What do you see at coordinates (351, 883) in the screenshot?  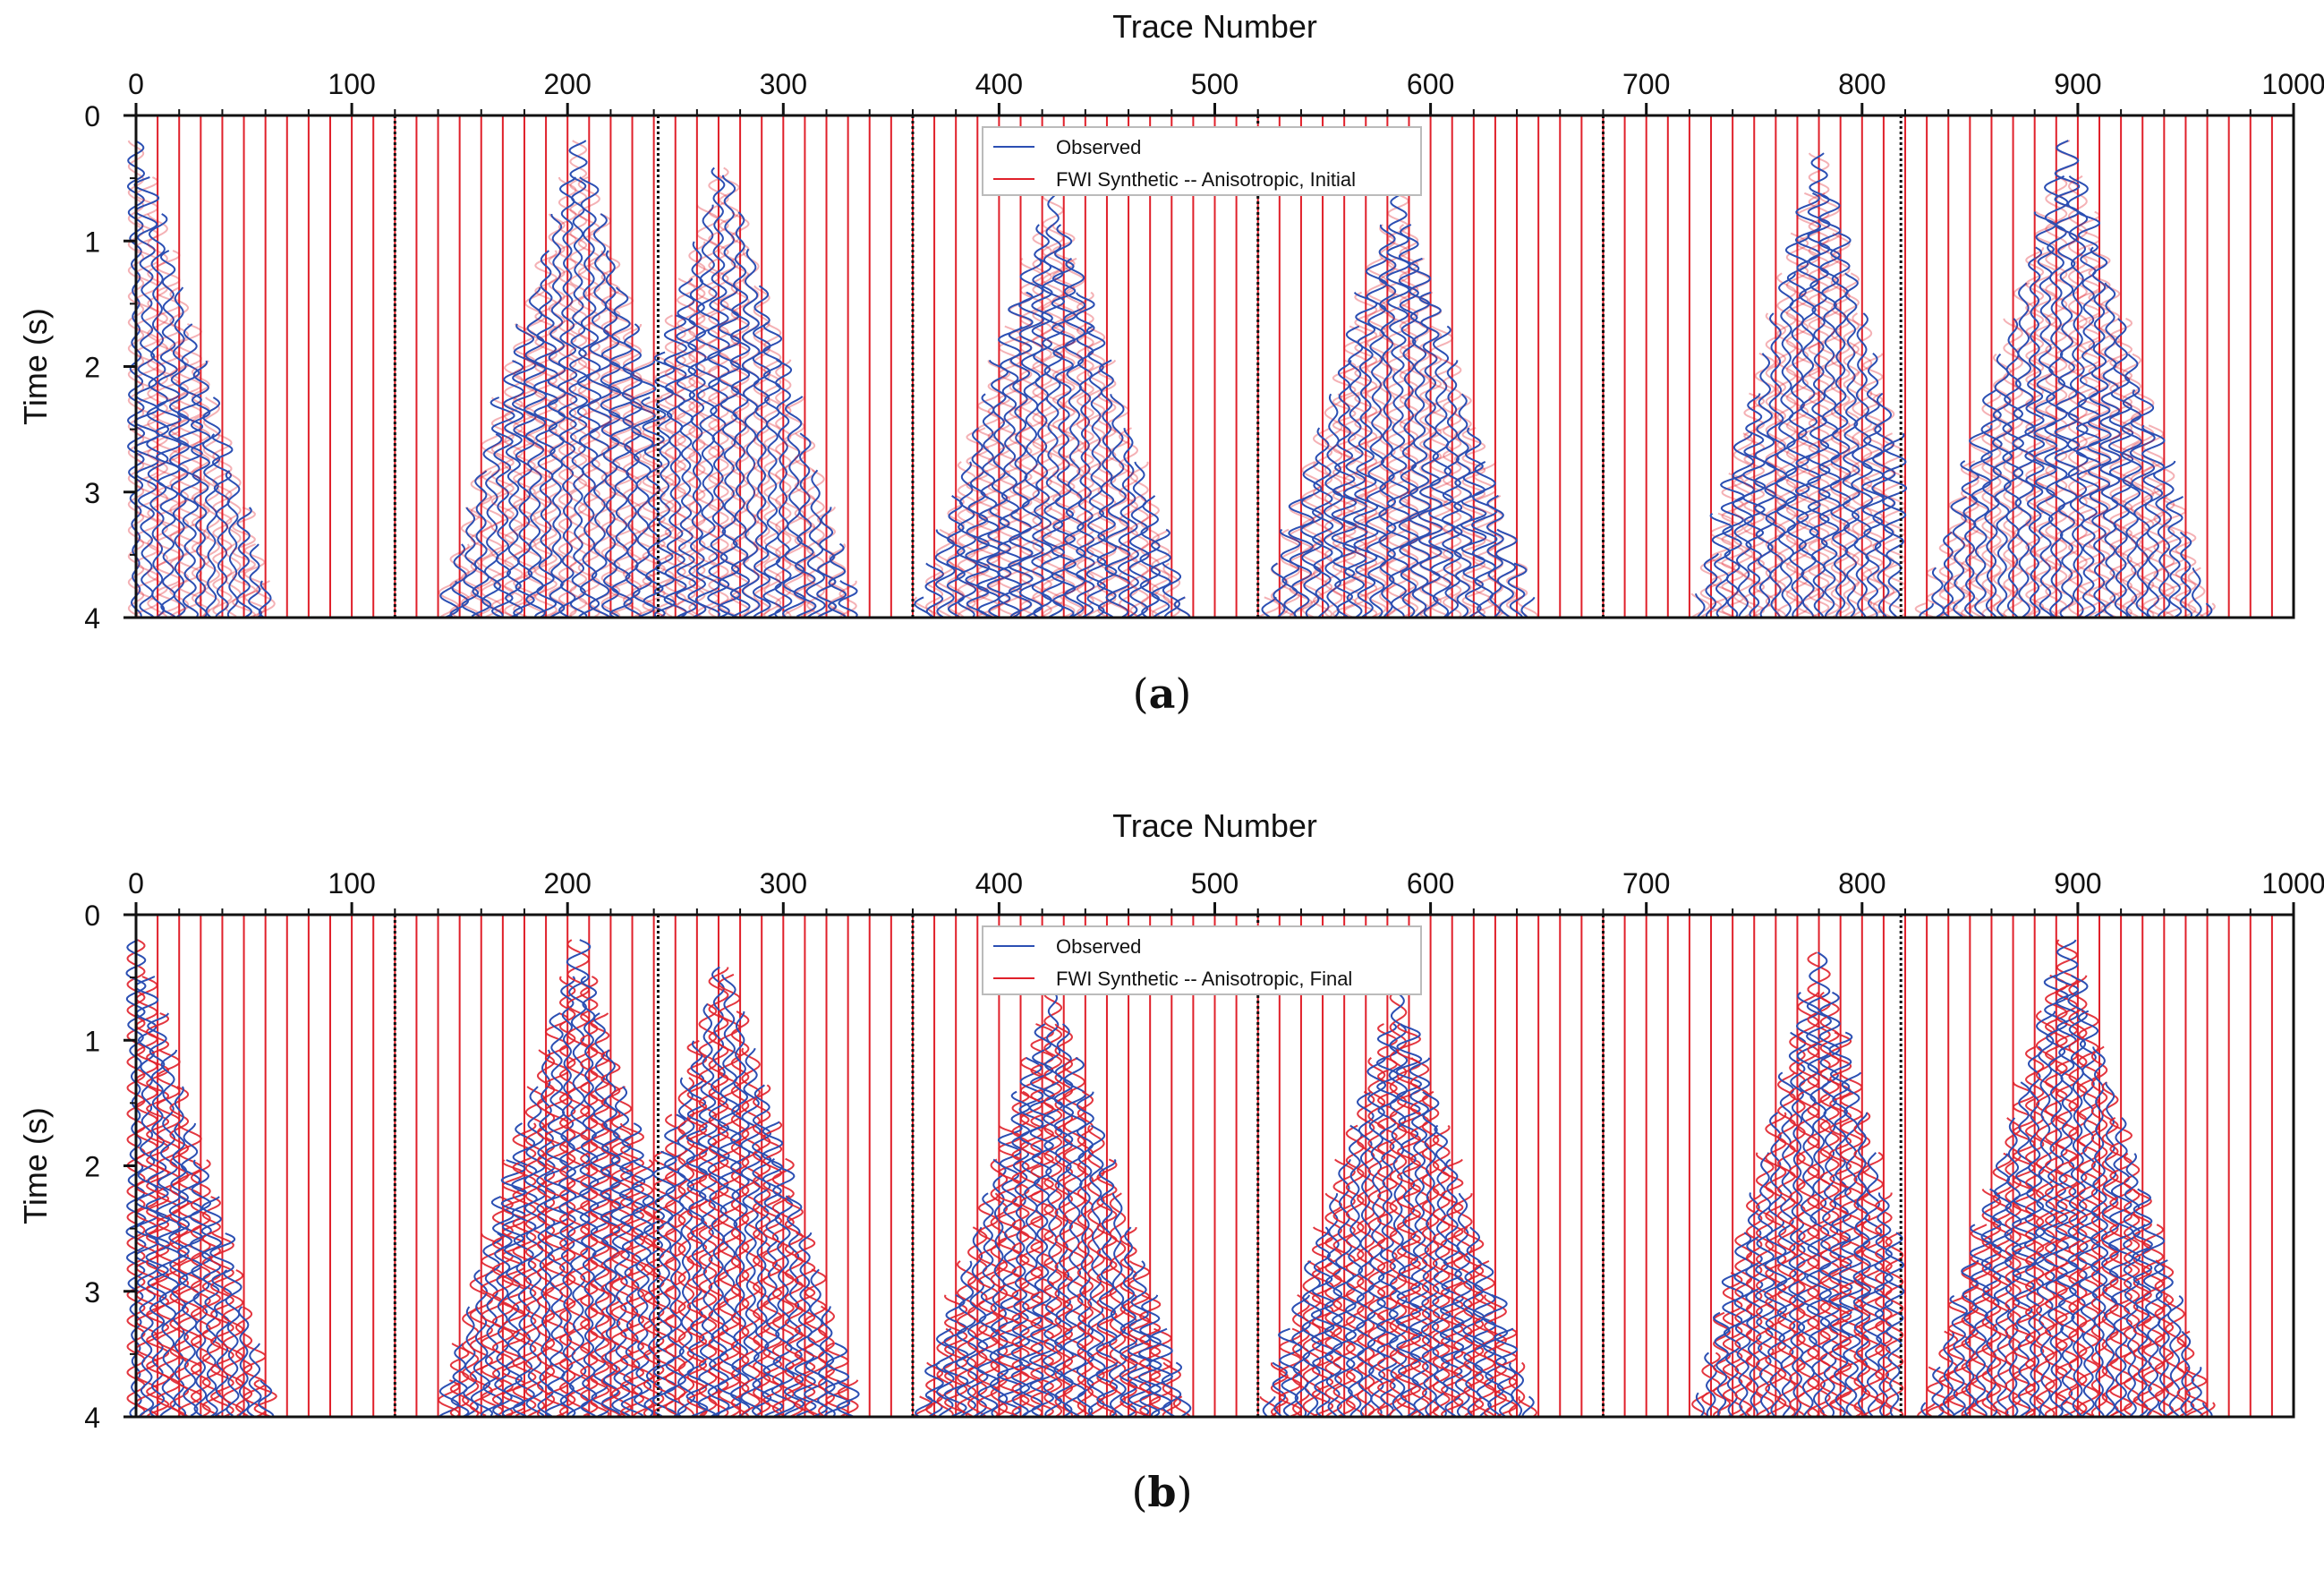 I see `x-tick-label: 100` at bounding box center [351, 883].